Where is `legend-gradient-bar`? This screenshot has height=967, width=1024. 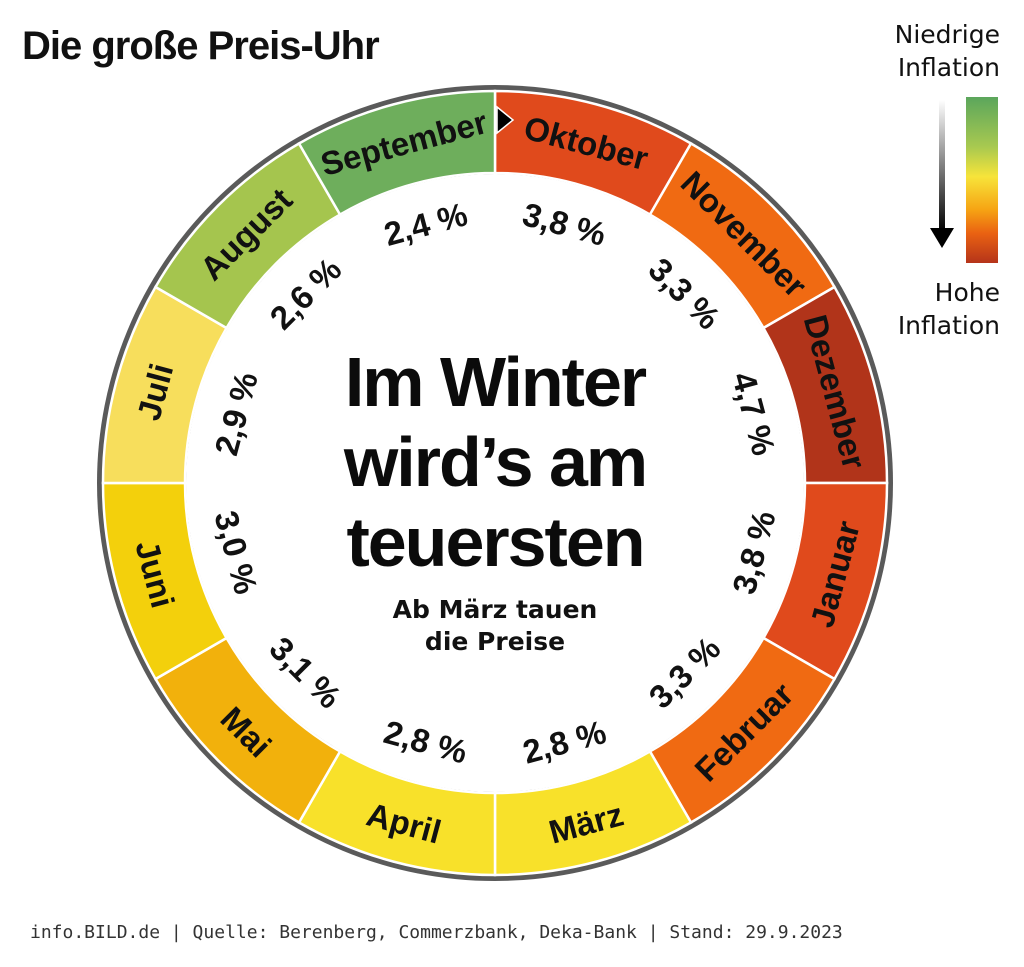
legend-gradient-bar is located at coordinates (982, 180).